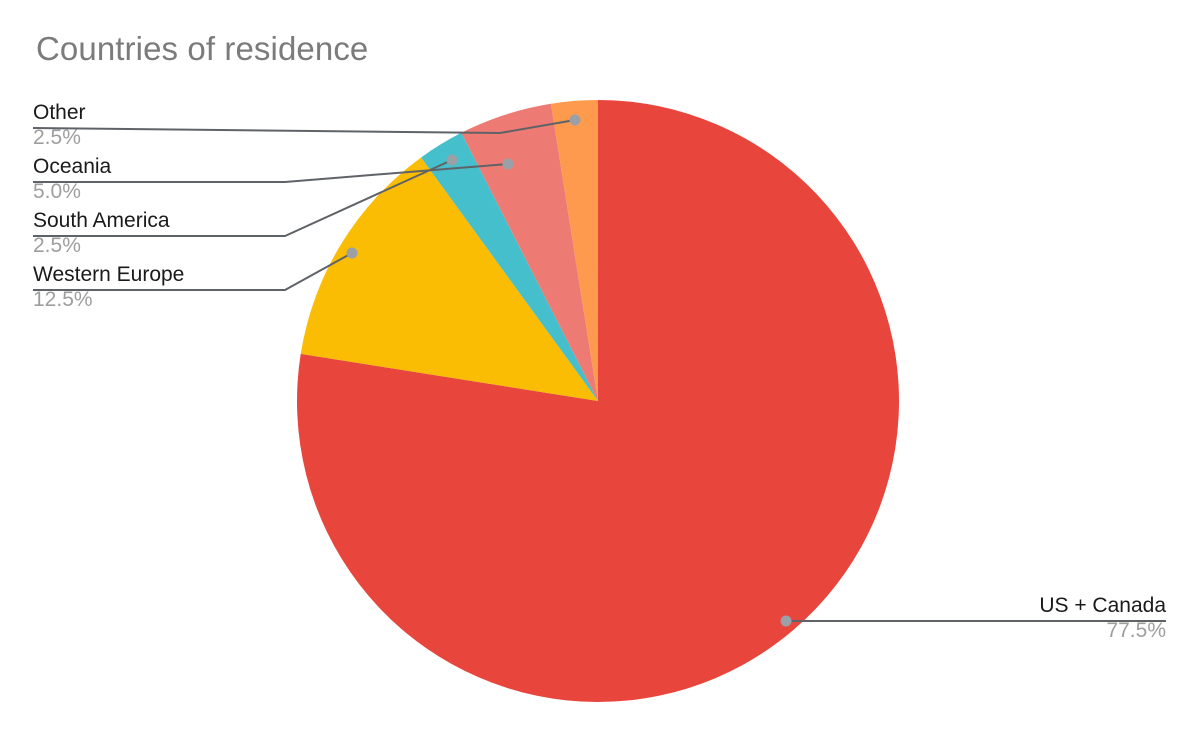  I want to click on leader-dot-south-america, so click(452, 160).